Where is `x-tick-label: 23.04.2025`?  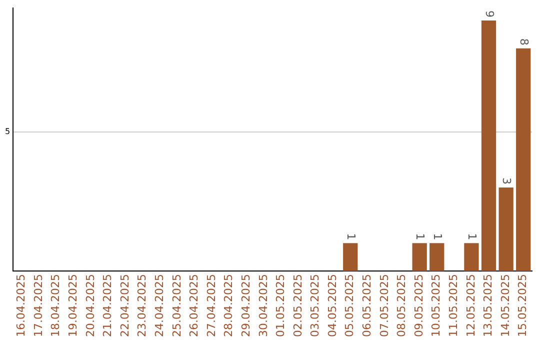
x-tick-label: 23.04.2025 is located at coordinates (142, 306).